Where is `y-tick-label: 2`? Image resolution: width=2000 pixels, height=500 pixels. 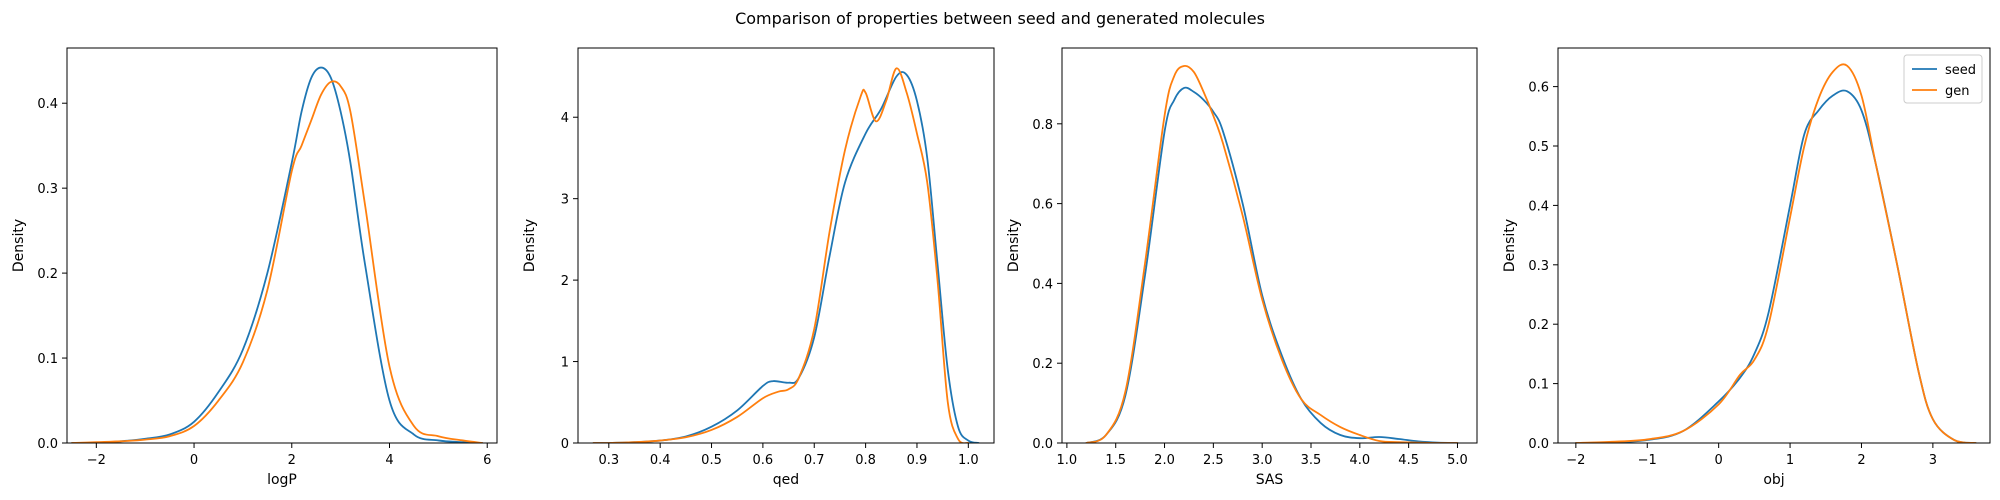
y-tick-label: 2 is located at coordinates (565, 281).